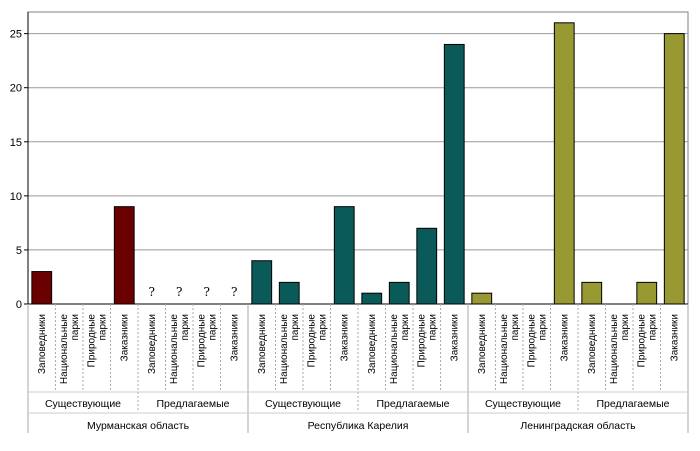 The height and width of the screenshot is (451, 700). I want to click on y-tick-label: 10, so click(16, 197).